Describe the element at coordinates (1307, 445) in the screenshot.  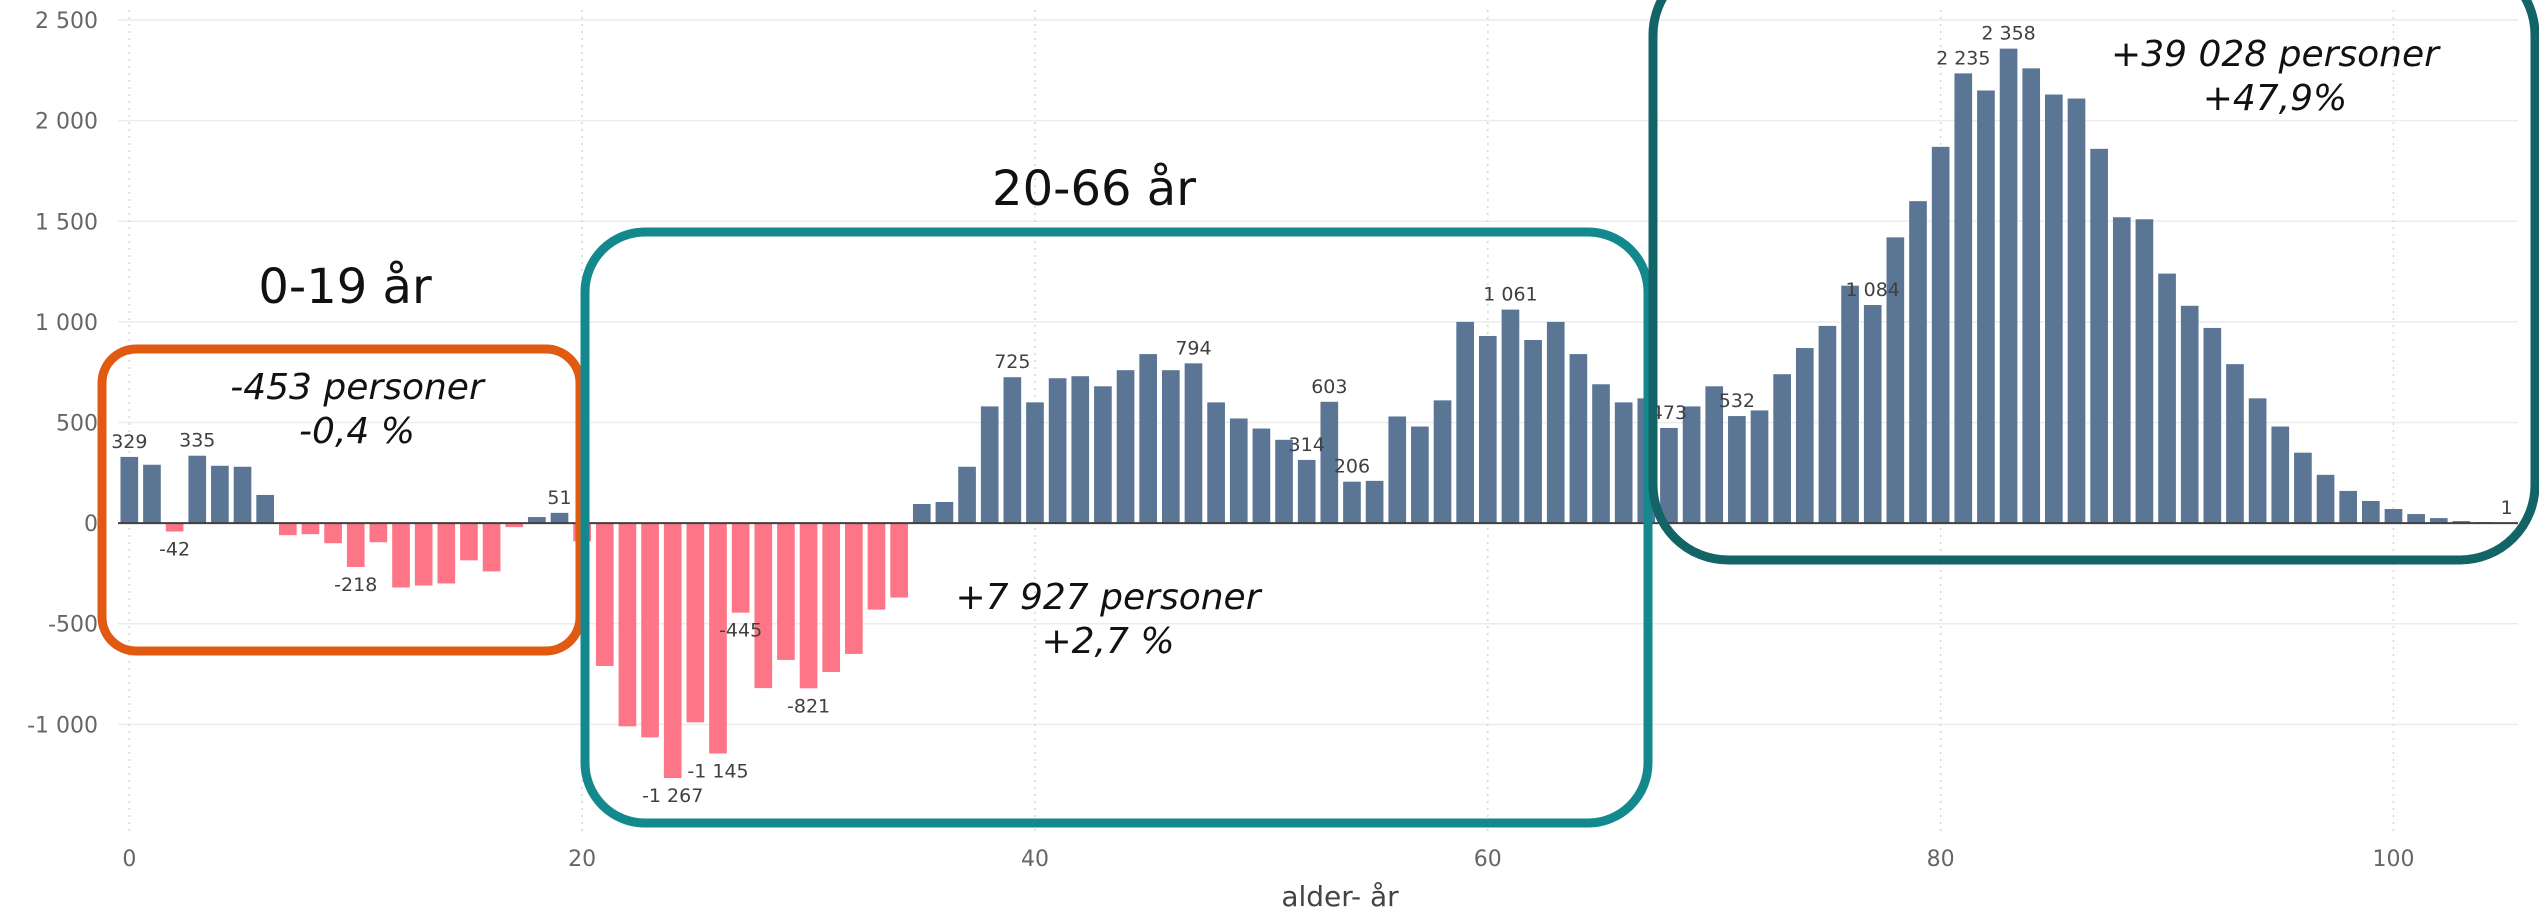
I see `data-label-age-52: 314` at that location.